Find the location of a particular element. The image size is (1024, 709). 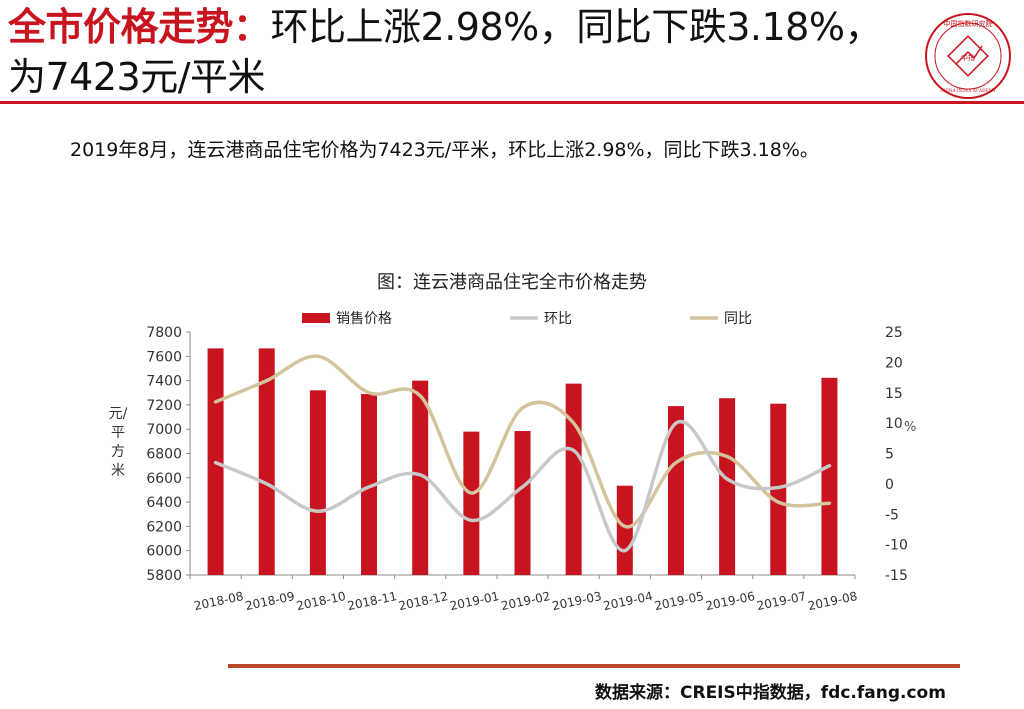

logo-text-bottom: CHINA INDEX ACADEMY is located at coordinates (968, 90).